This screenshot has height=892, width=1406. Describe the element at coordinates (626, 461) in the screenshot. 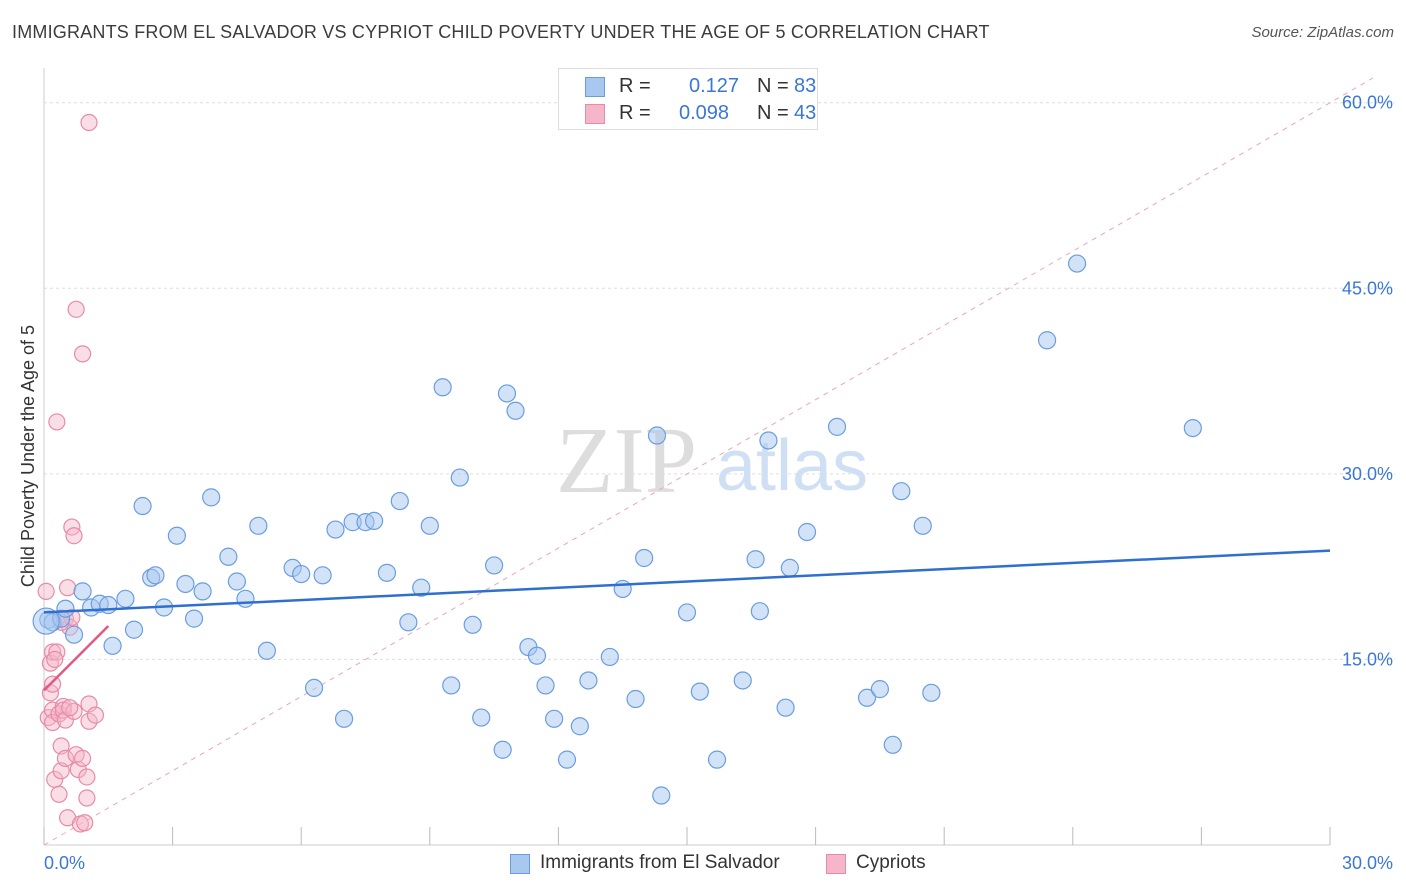

I see `watermark-zip: ZIP` at that location.